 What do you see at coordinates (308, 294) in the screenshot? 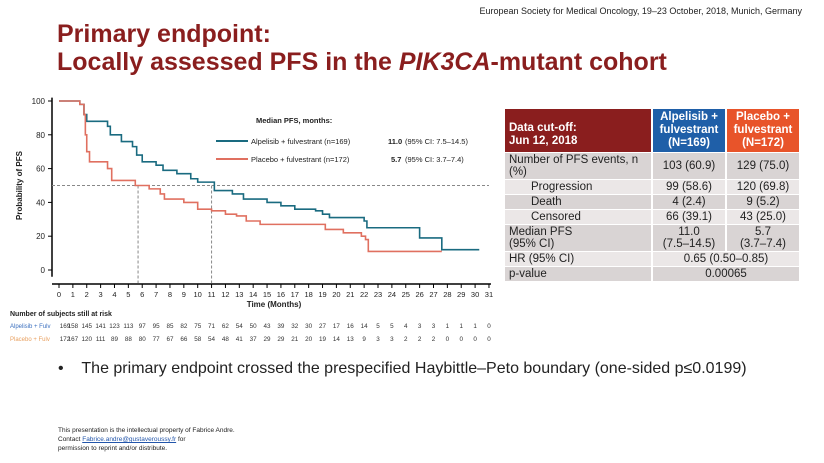
I see `x-tick-label: 18` at bounding box center [308, 294].